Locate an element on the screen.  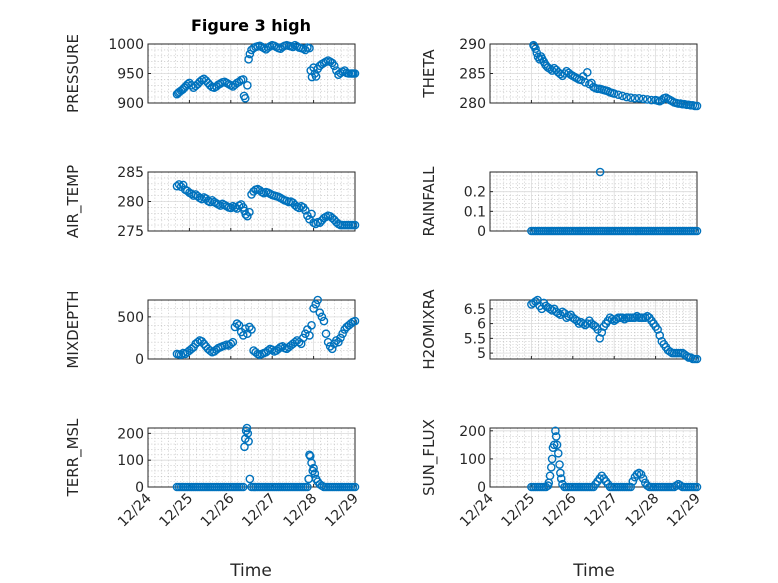
subplot-air_temp: 275 280 285 AIR_TEMP is located at coordinates (212, 202).